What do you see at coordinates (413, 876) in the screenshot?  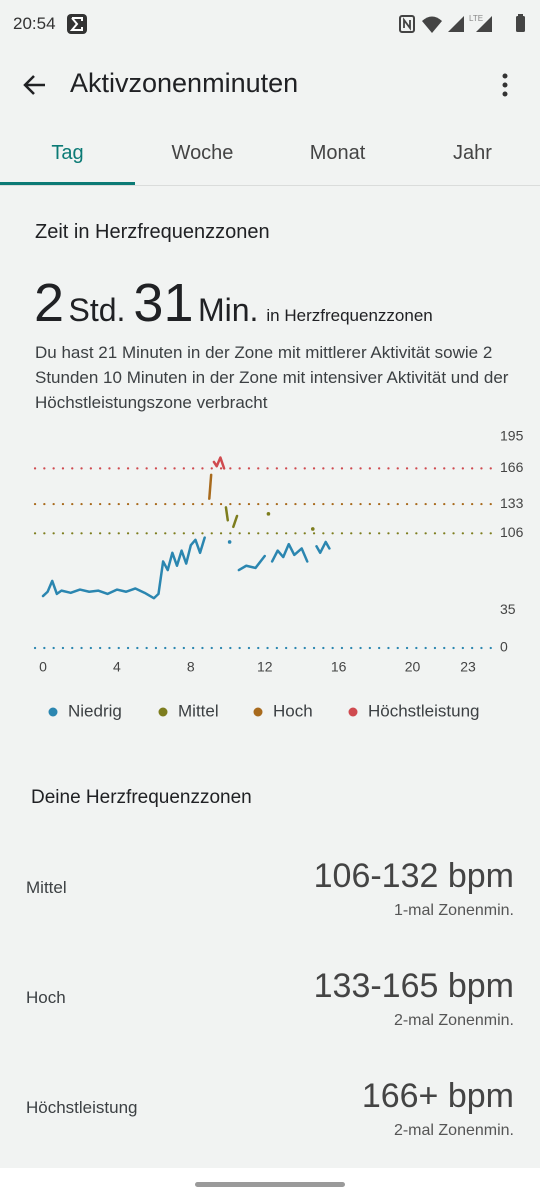 I see `zone-range: 106-132 bpm` at bounding box center [413, 876].